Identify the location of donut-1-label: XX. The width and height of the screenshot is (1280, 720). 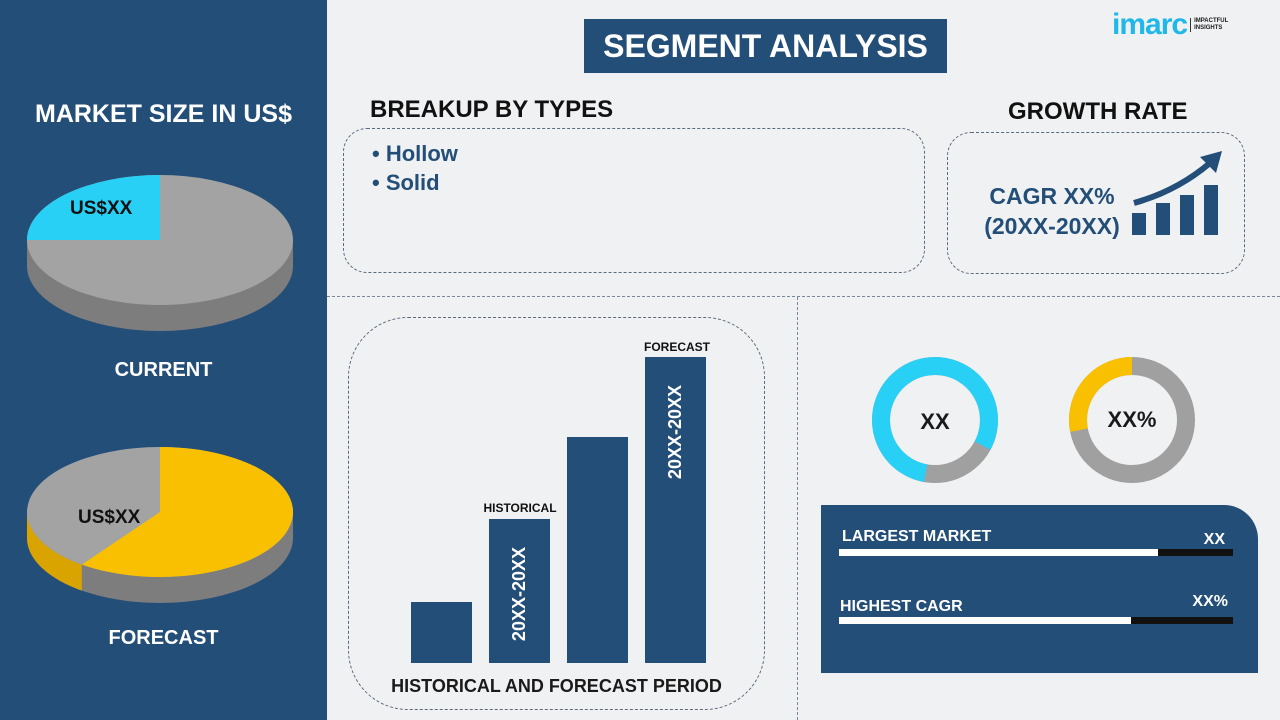
(935, 421).